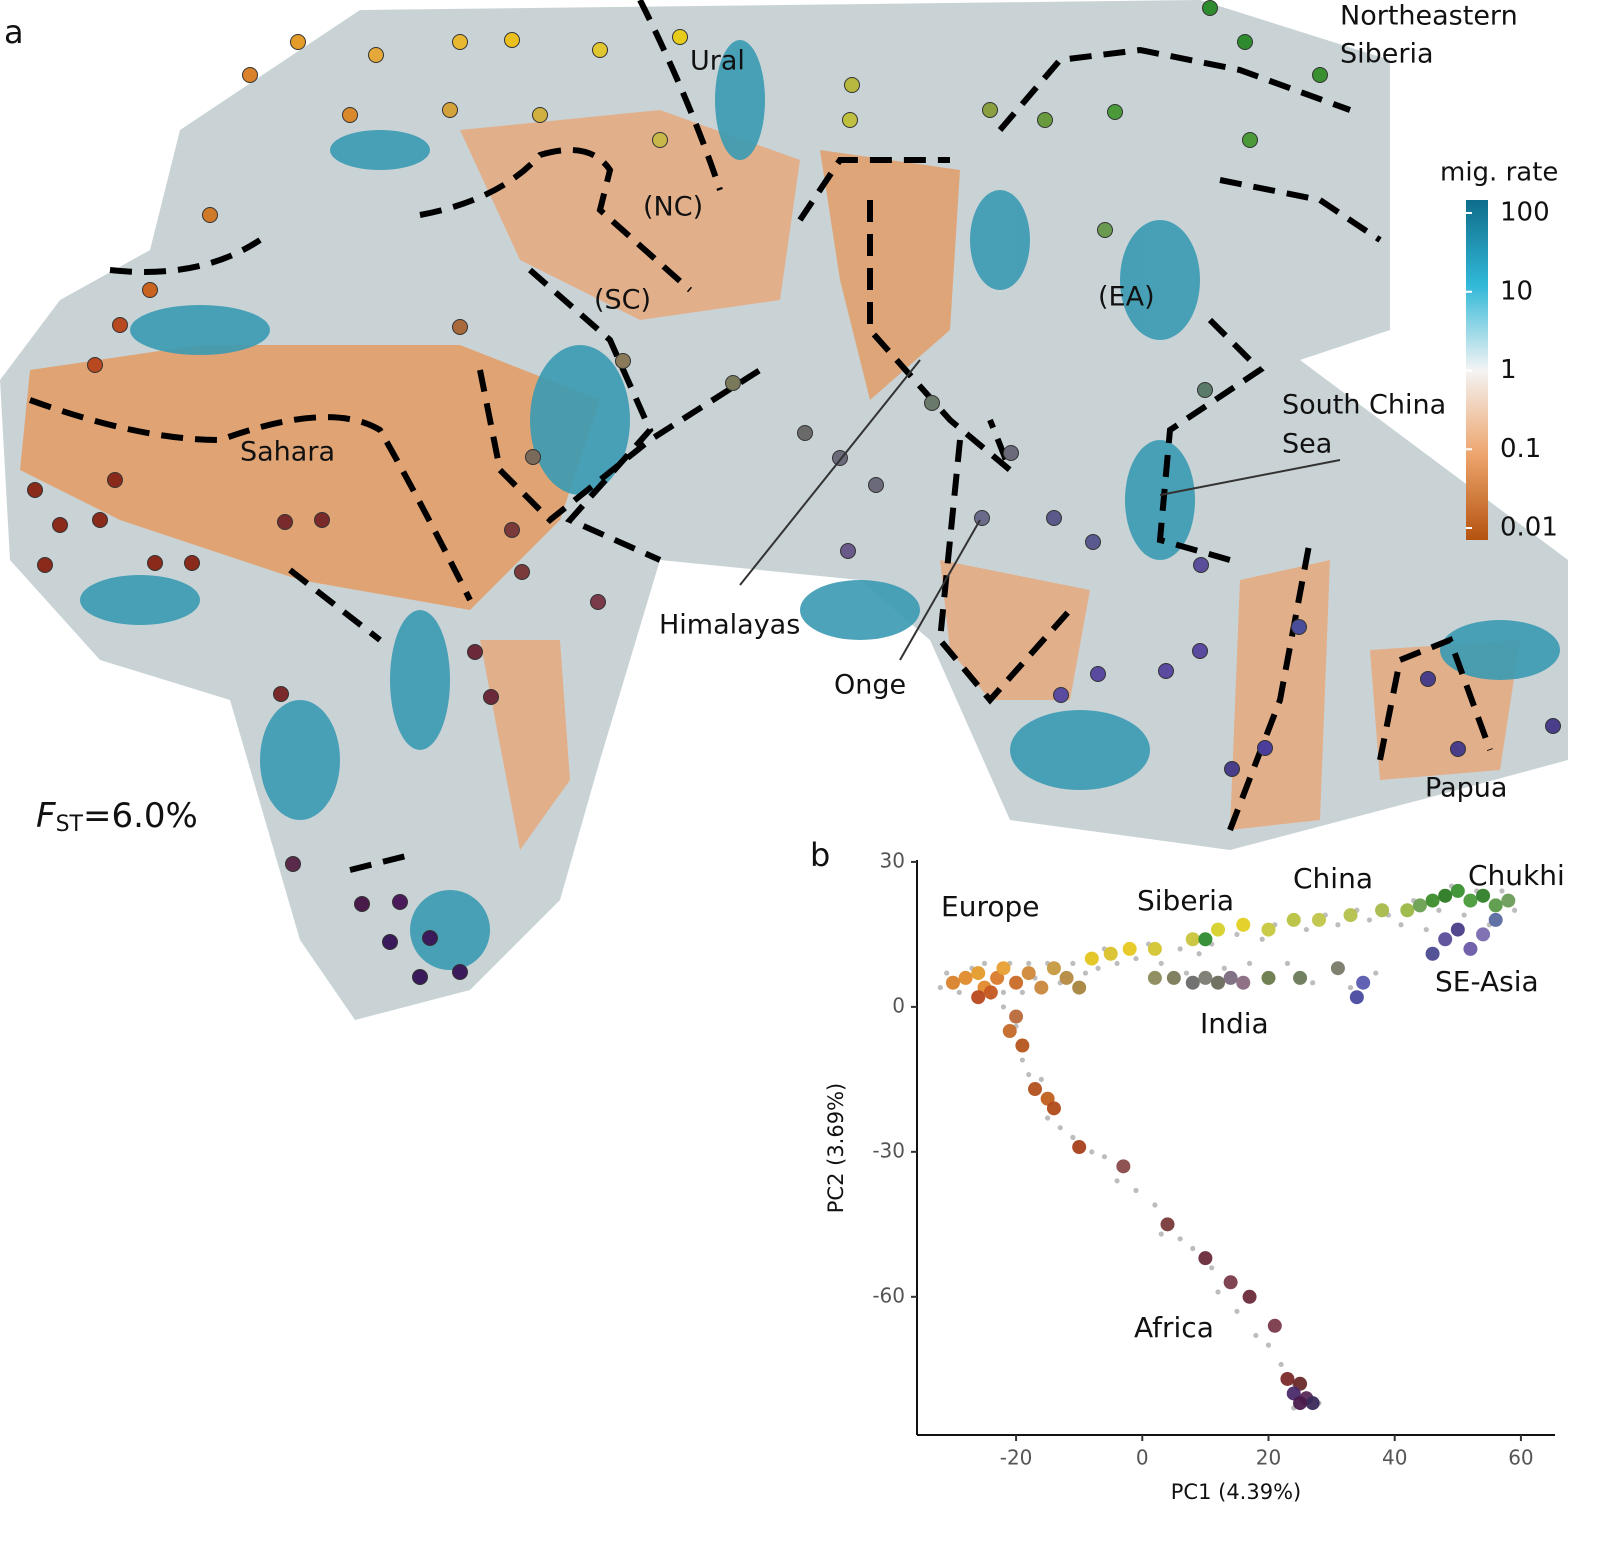 The height and width of the screenshot is (1554, 1598). I want to click on colorbar-tick-label: 0.01, so click(1529, 528).